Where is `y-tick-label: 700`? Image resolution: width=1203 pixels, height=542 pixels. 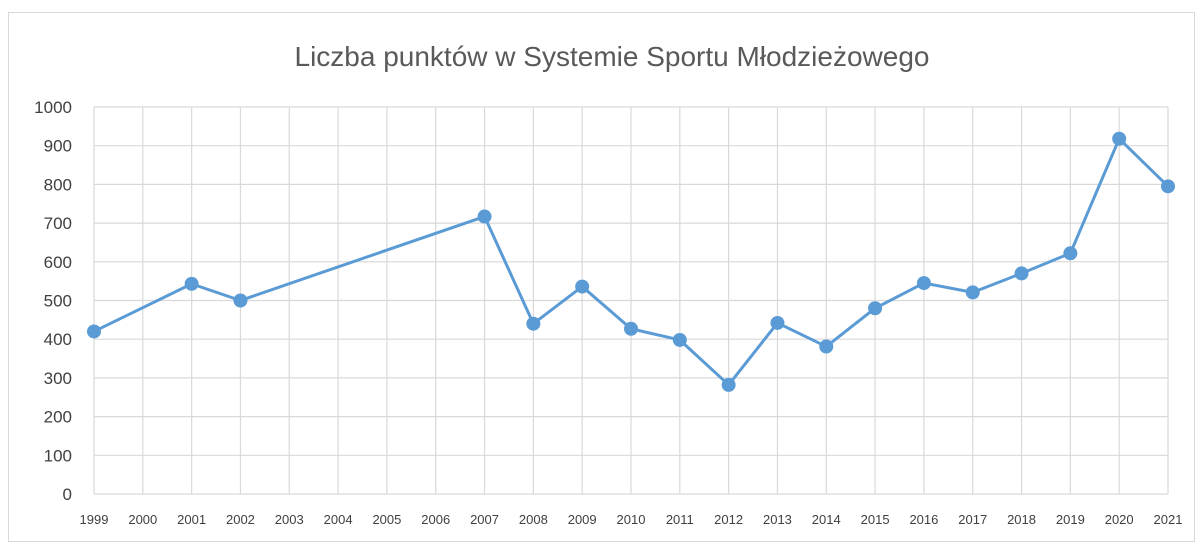
y-tick-label: 700 is located at coordinates (58, 223).